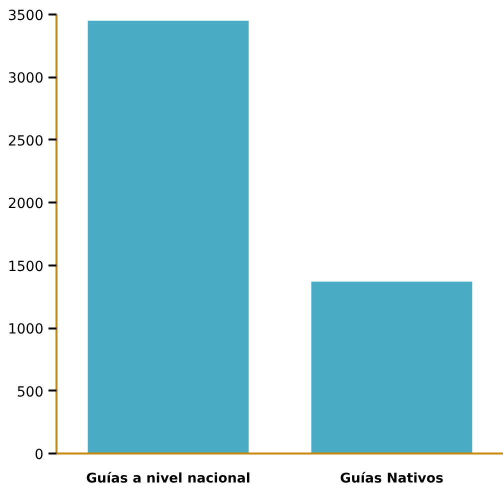  What do you see at coordinates (26, 16) in the screenshot?
I see `y-tick-label: 3500` at bounding box center [26, 16].